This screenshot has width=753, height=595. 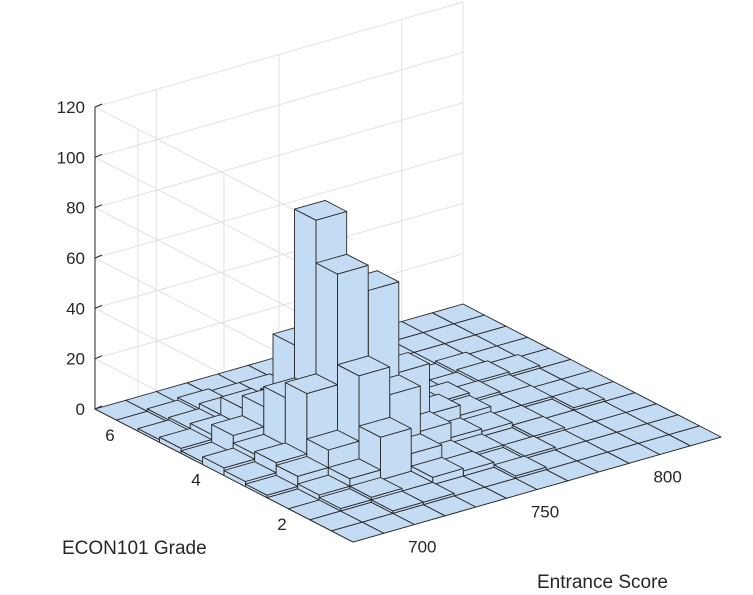 I want to click on x-tick-labels: 700 750 800, so click(x=545, y=512).